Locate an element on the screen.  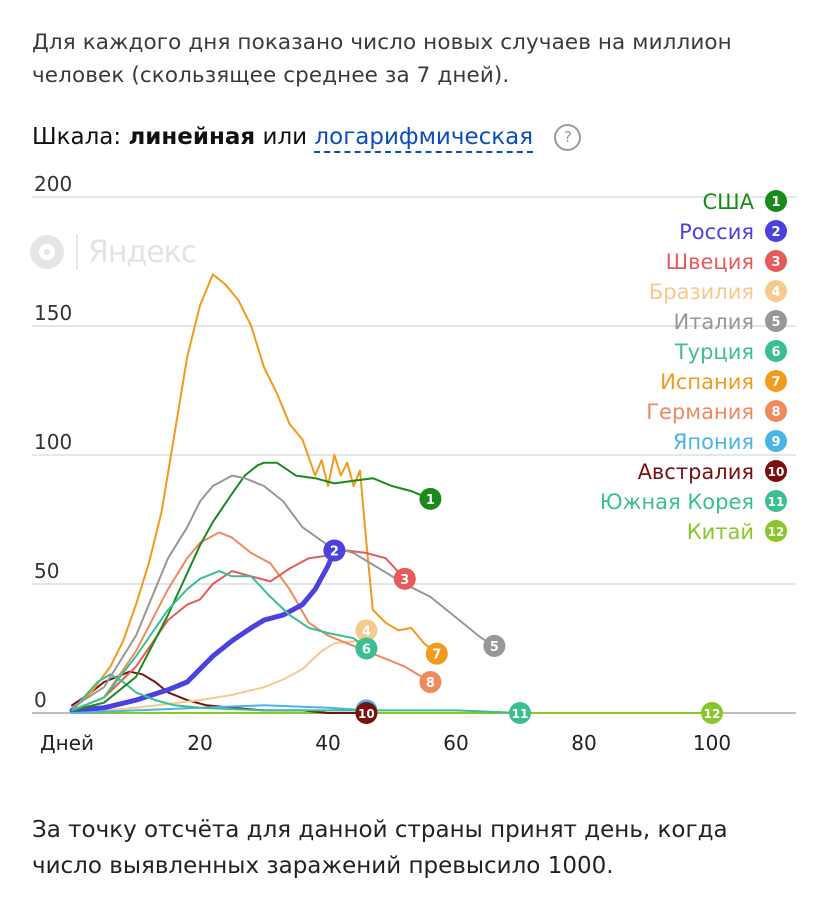
series-end-number: 1 is located at coordinates (430, 500).